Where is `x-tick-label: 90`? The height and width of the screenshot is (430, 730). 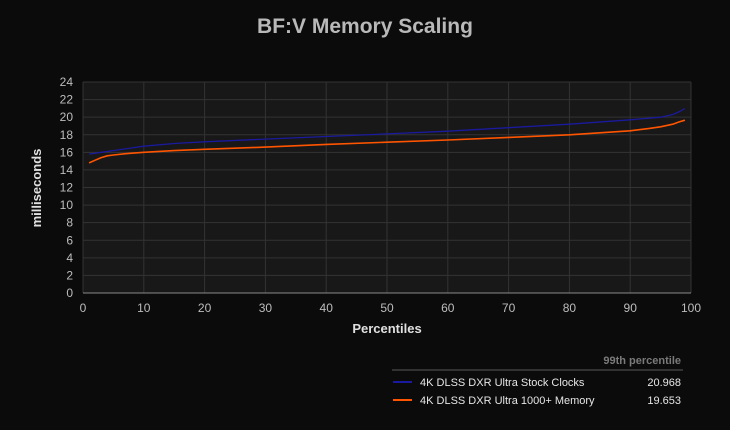 x-tick-label: 90 is located at coordinates (631, 308).